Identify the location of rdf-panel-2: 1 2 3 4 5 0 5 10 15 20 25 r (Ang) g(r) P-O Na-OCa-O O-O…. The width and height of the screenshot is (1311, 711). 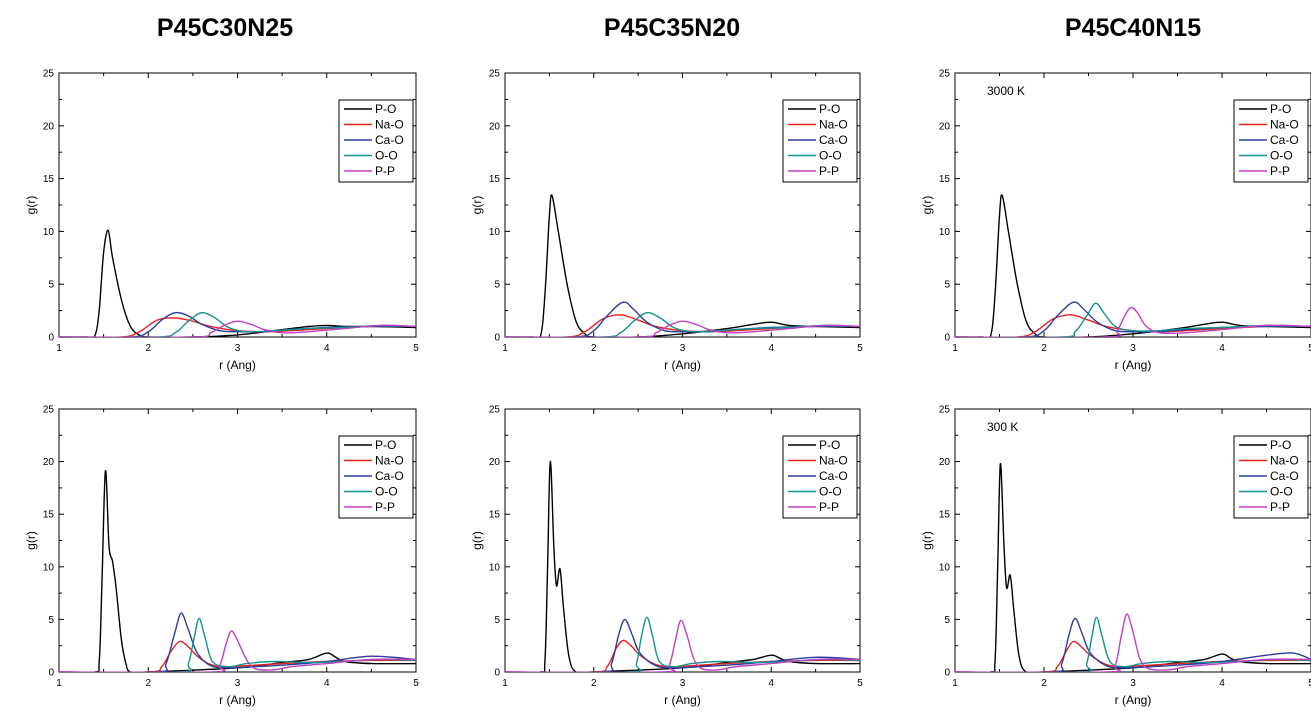
(666, 221).